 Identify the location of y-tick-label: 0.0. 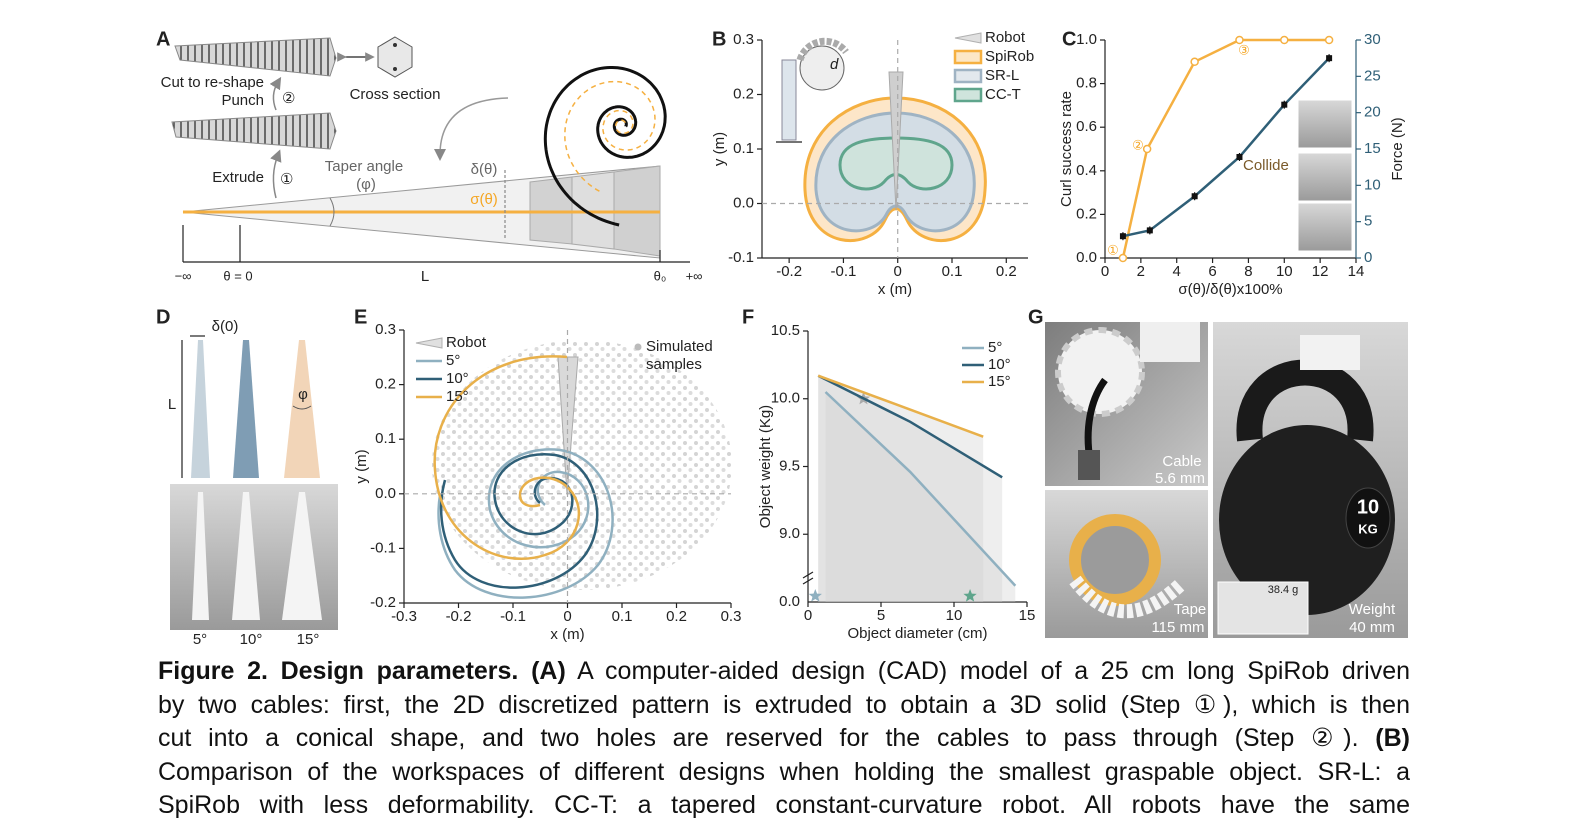
(789, 601).